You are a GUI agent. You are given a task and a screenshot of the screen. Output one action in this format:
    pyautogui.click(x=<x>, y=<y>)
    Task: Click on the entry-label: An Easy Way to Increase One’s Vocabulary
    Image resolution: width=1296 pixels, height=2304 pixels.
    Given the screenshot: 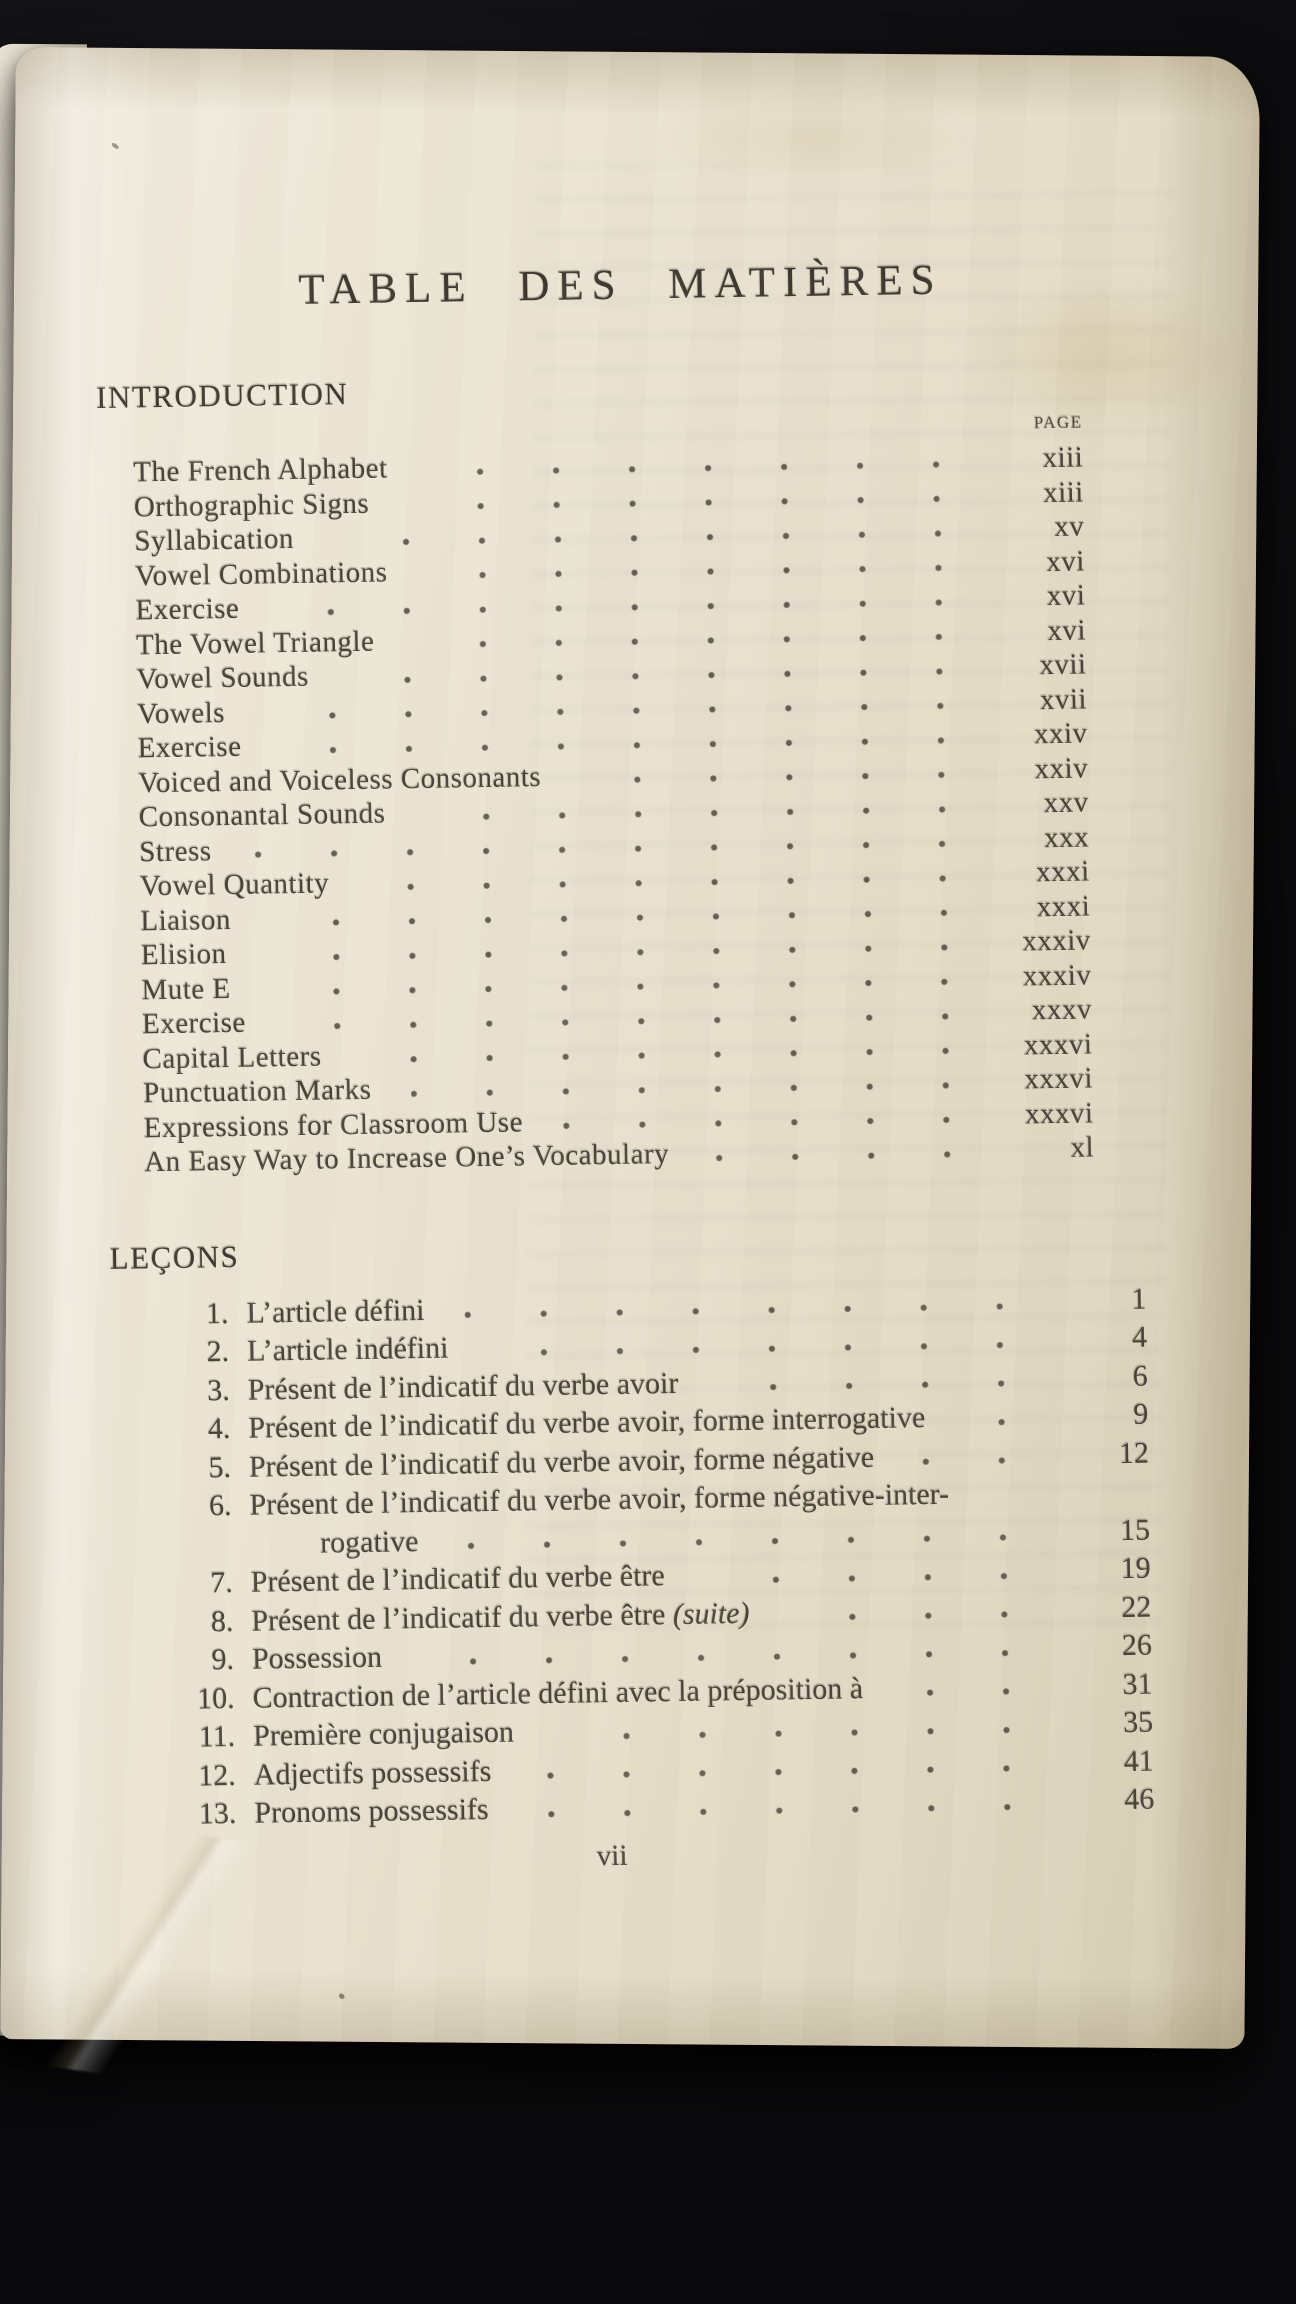 What is the action you would take?
    pyautogui.click(x=407, y=1158)
    